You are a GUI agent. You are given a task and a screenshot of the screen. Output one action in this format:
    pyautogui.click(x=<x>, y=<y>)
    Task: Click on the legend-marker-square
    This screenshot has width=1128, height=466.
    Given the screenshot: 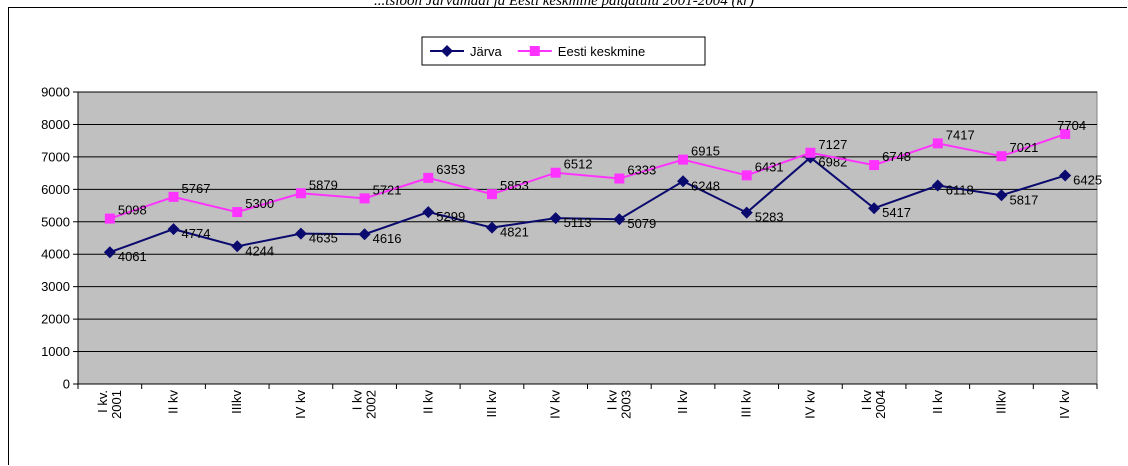 What is the action you would take?
    pyautogui.click(x=534, y=51)
    